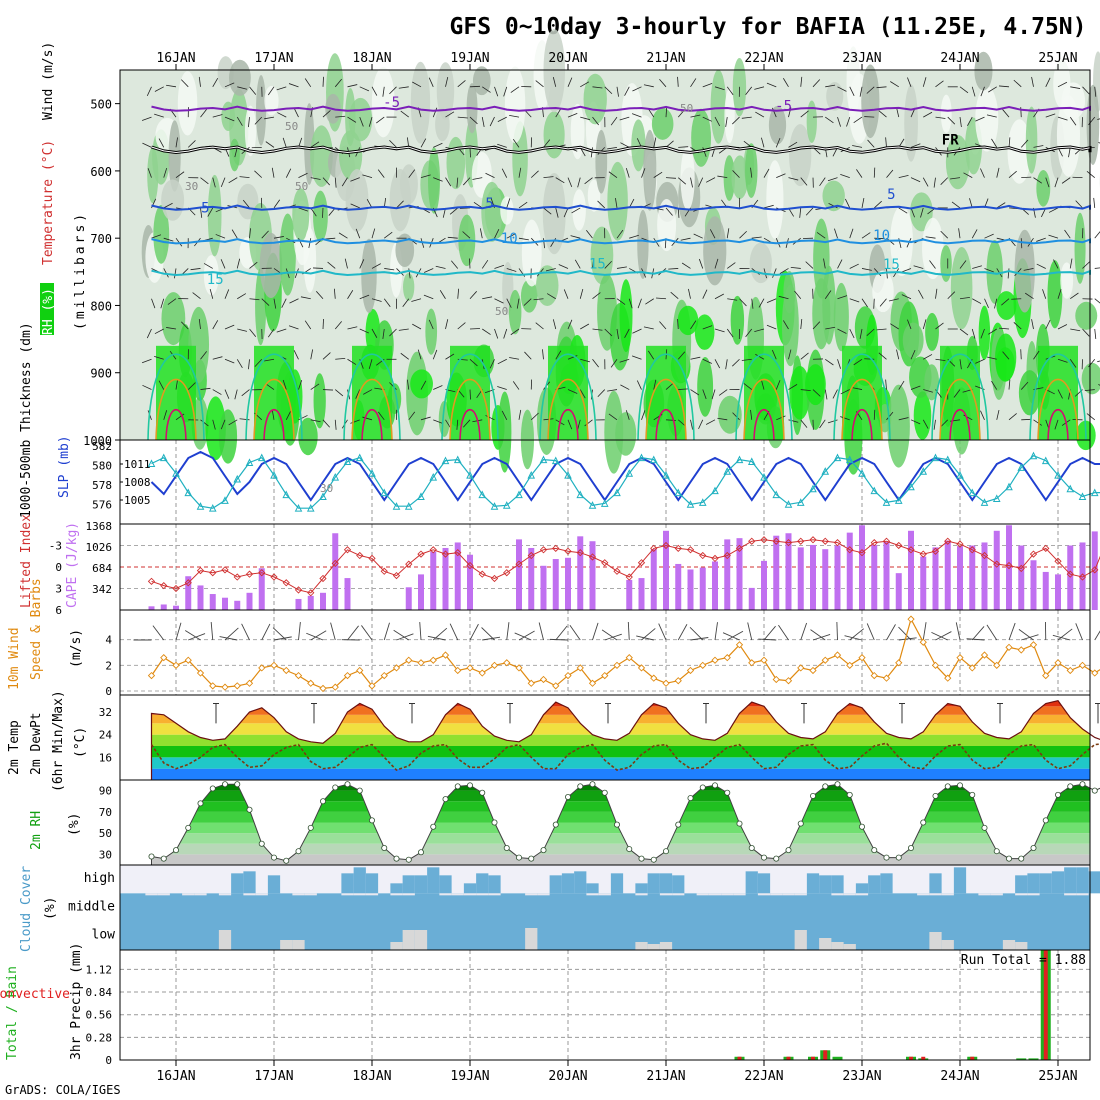  What do you see at coordinates (959, 1076) in the screenshot?
I see `day-label-bottom: 24JAN` at bounding box center [959, 1076].